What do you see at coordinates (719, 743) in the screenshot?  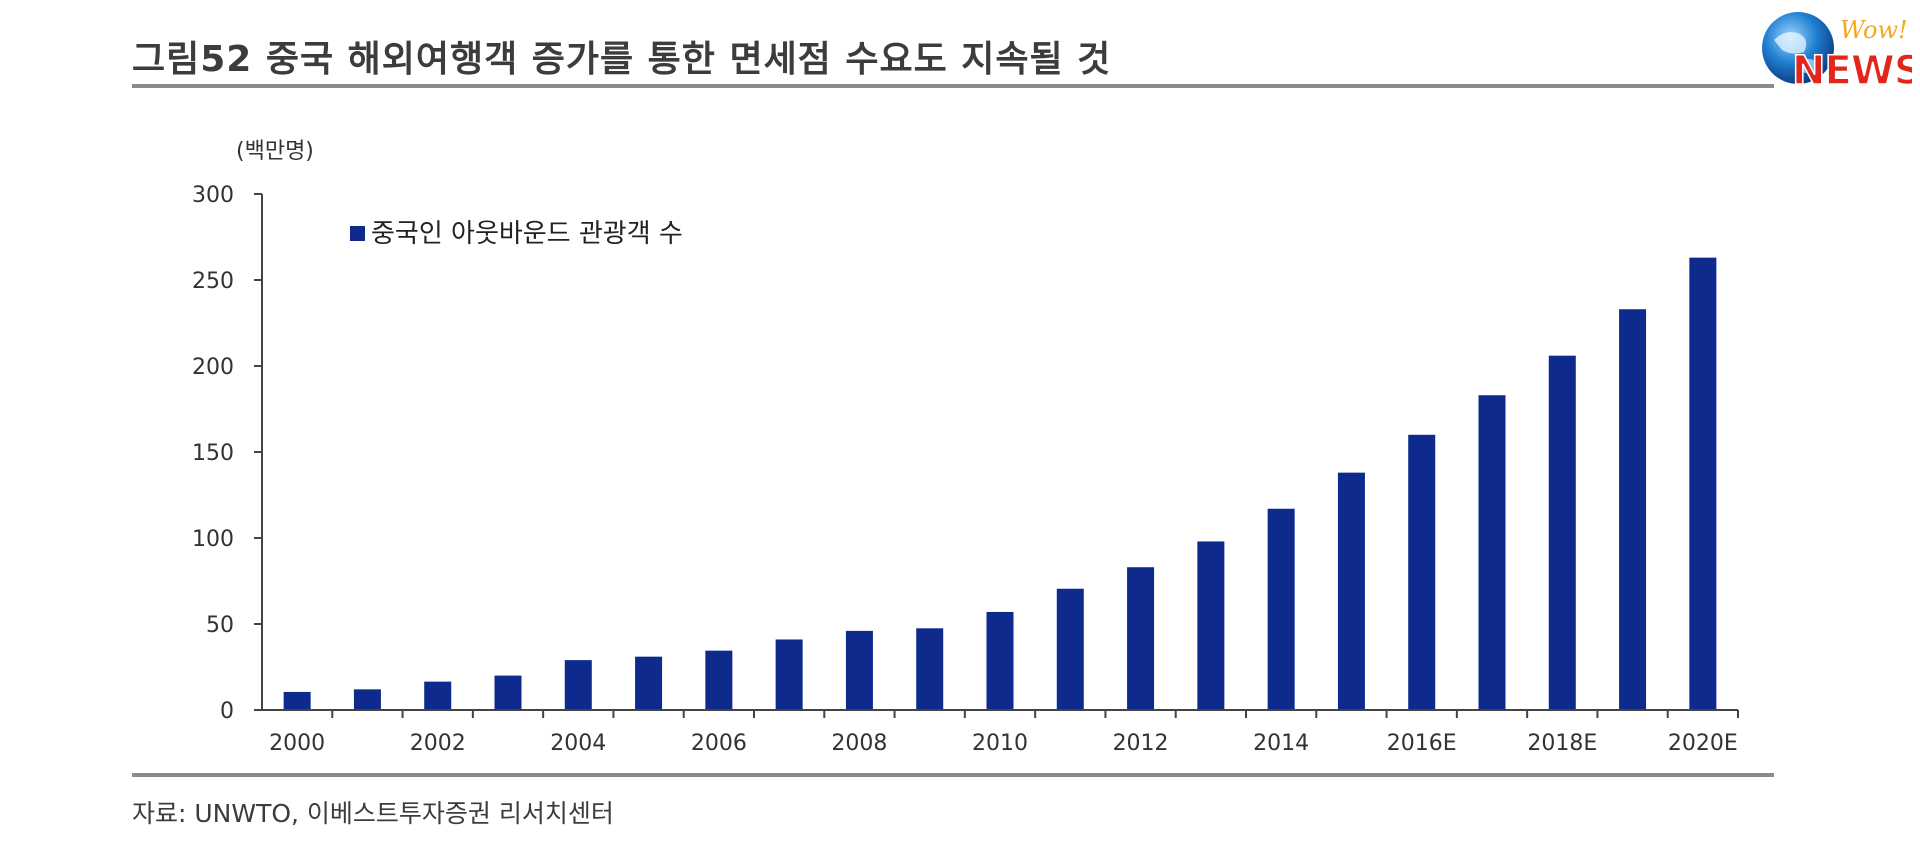 I see `x-tick-label: 2006` at bounding box center [719, 743].